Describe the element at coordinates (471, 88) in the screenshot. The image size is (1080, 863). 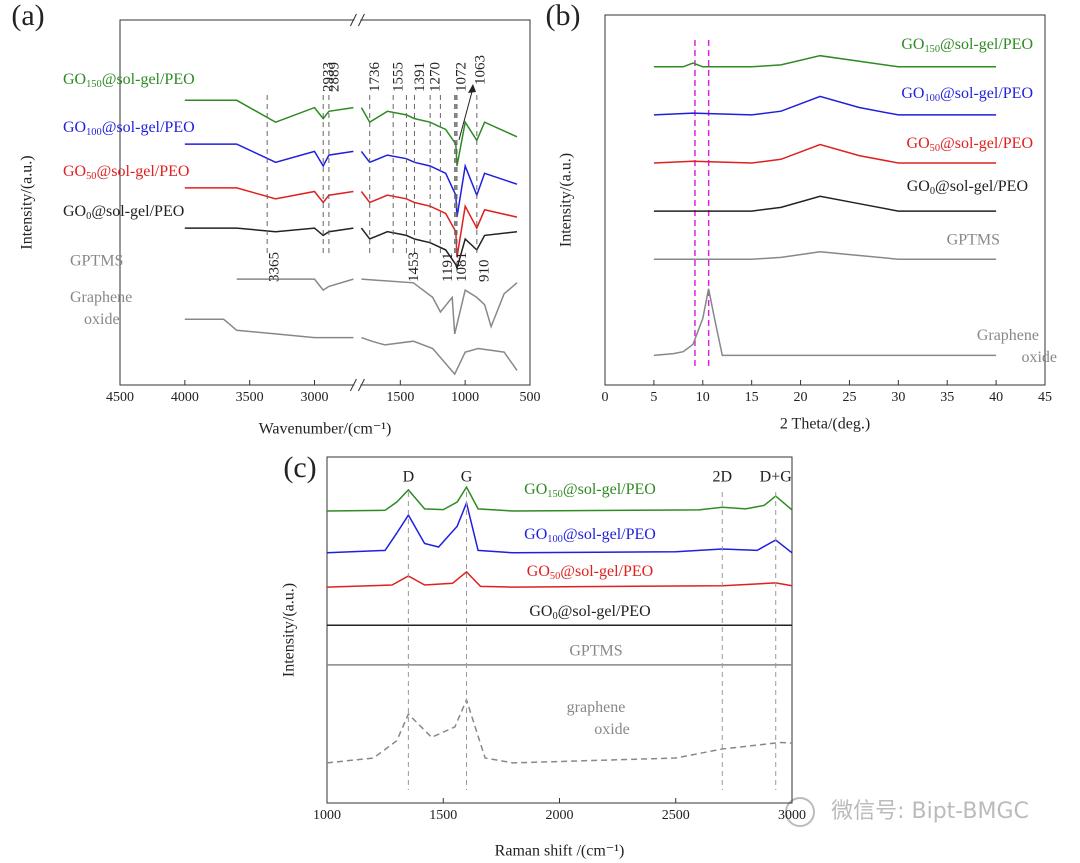
I see `arrow-head` at that location.